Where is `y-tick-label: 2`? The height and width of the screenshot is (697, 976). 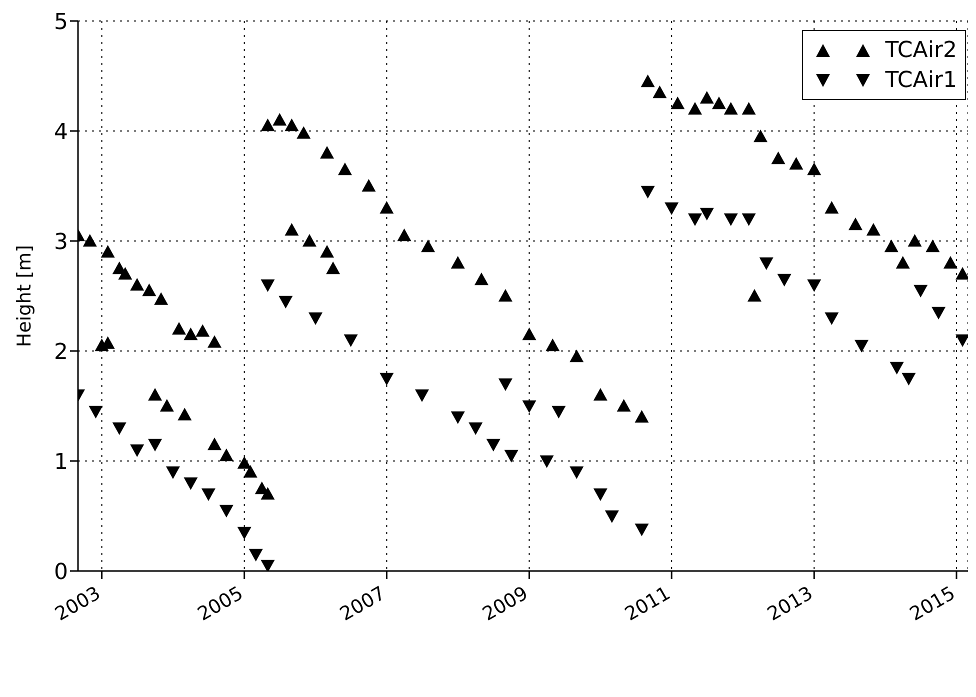 y-tick-label: 2 is located at coordinates (61, 352).